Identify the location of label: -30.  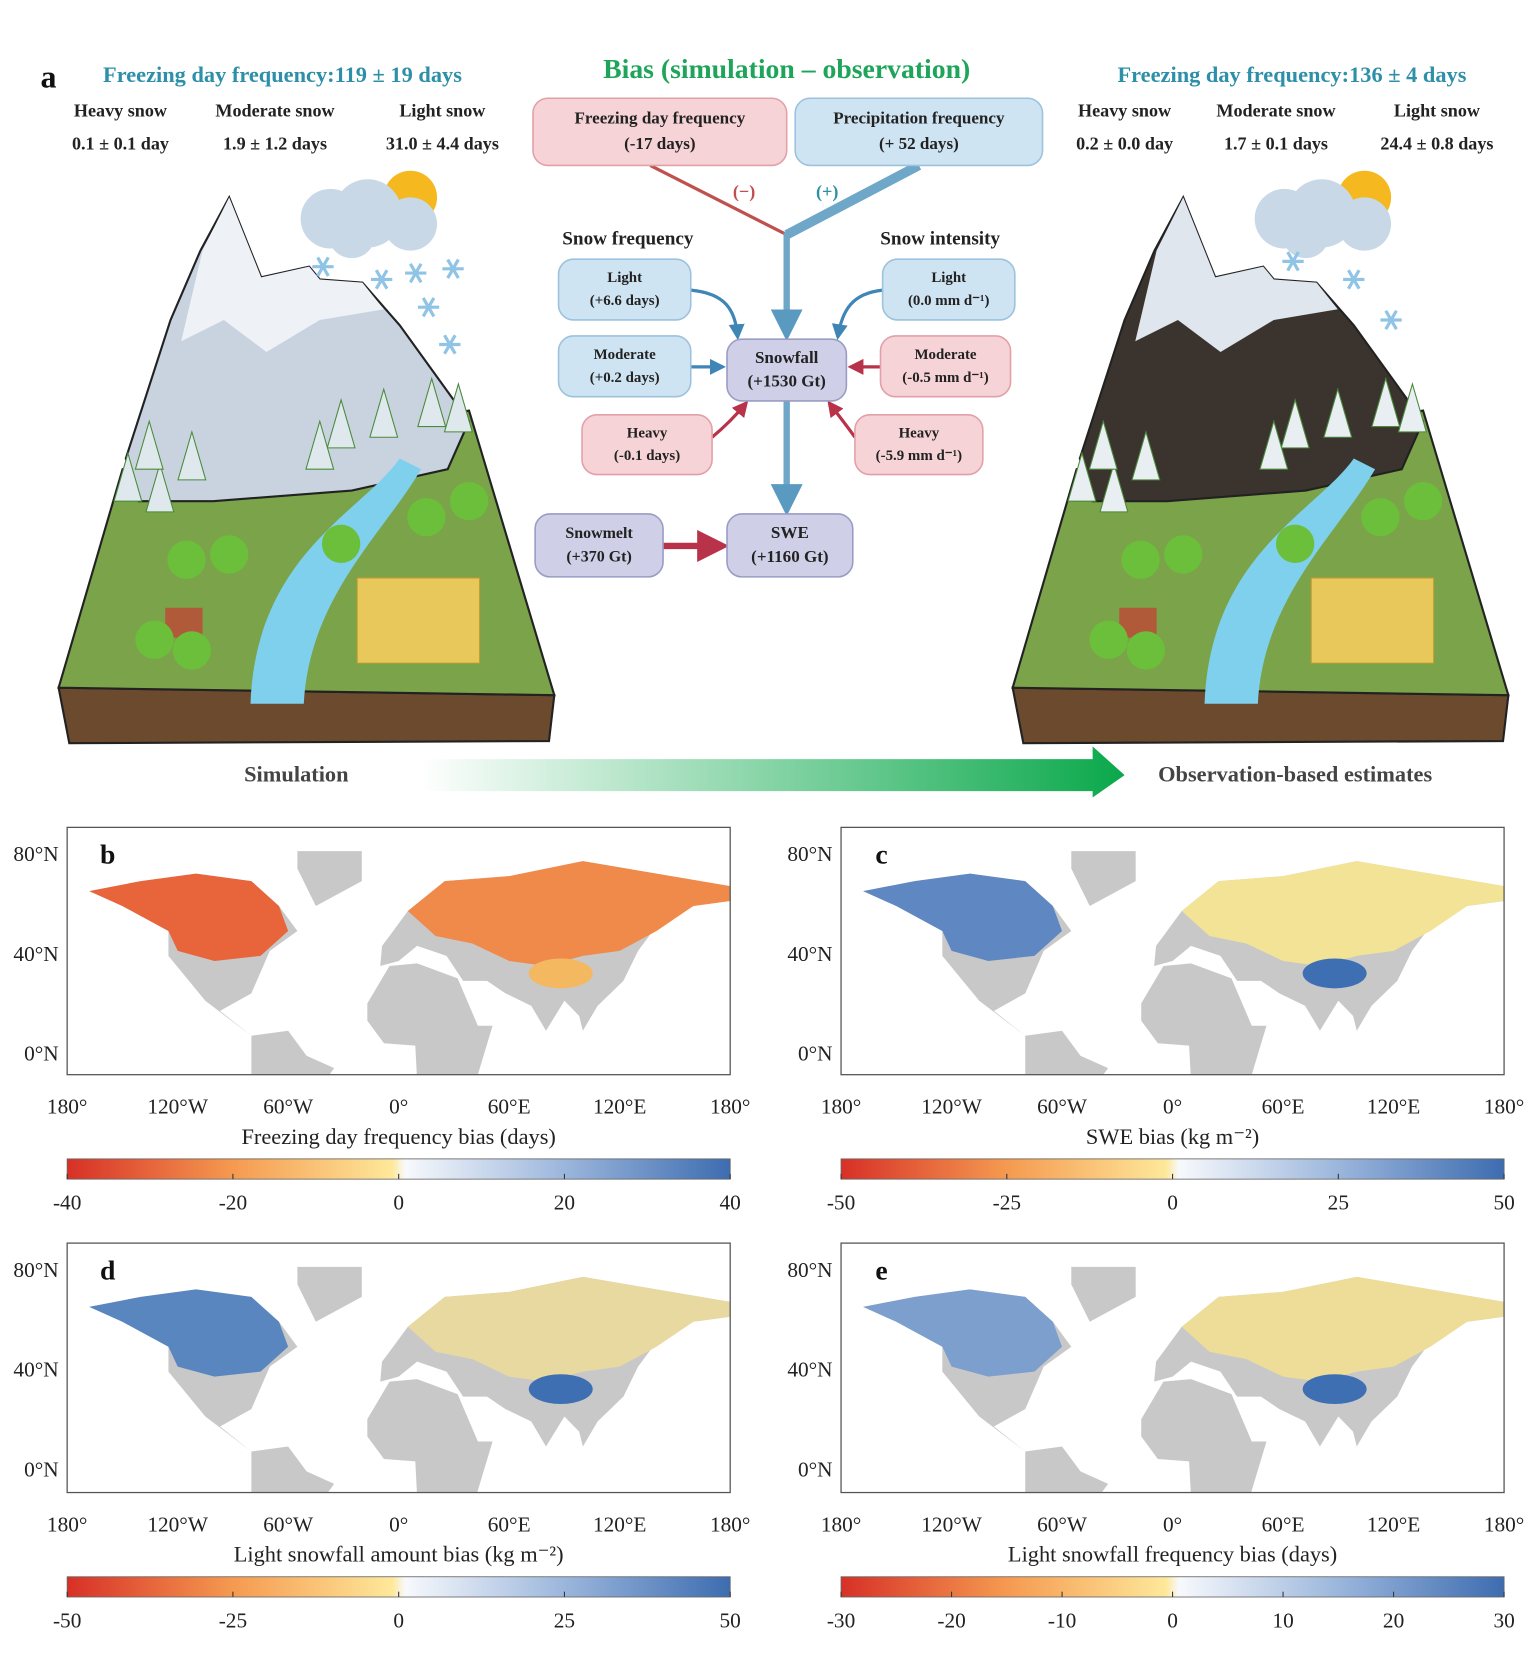
(841, 1620).